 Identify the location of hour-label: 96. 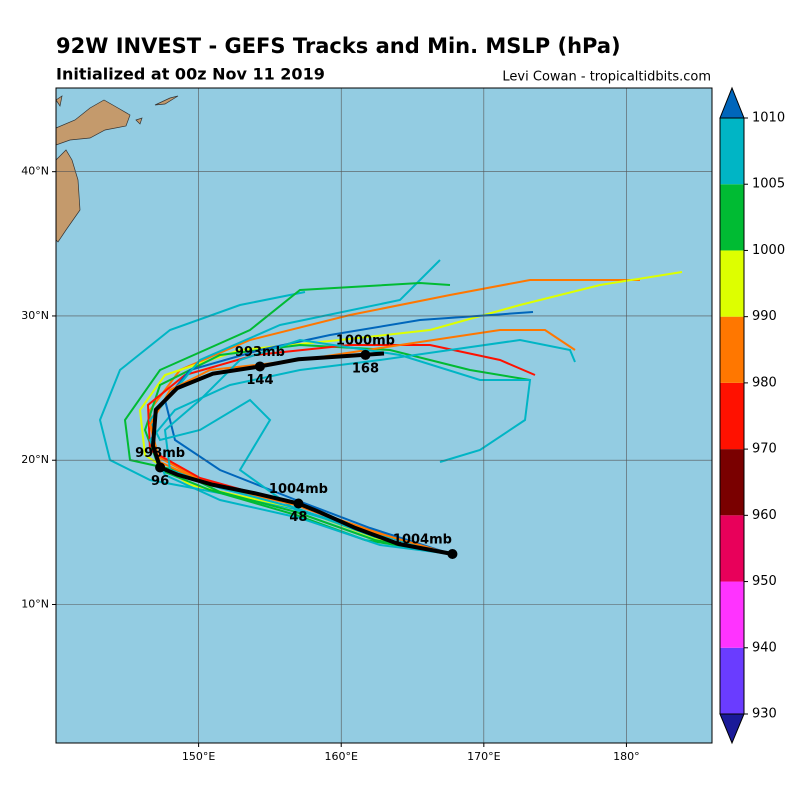
(160, 481).